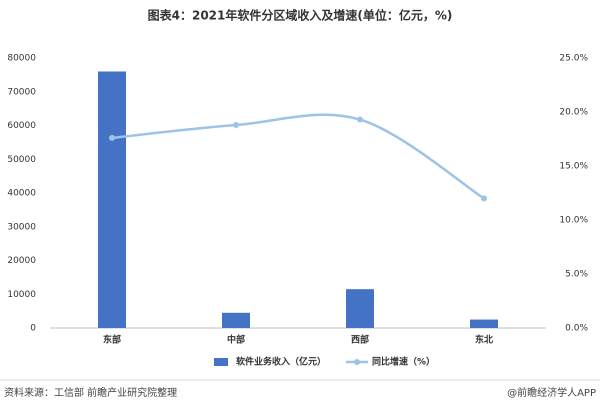 The image size is (600, 409). I want to click on legend-label: 软件业务收入（亿元）, so click(281, 362).